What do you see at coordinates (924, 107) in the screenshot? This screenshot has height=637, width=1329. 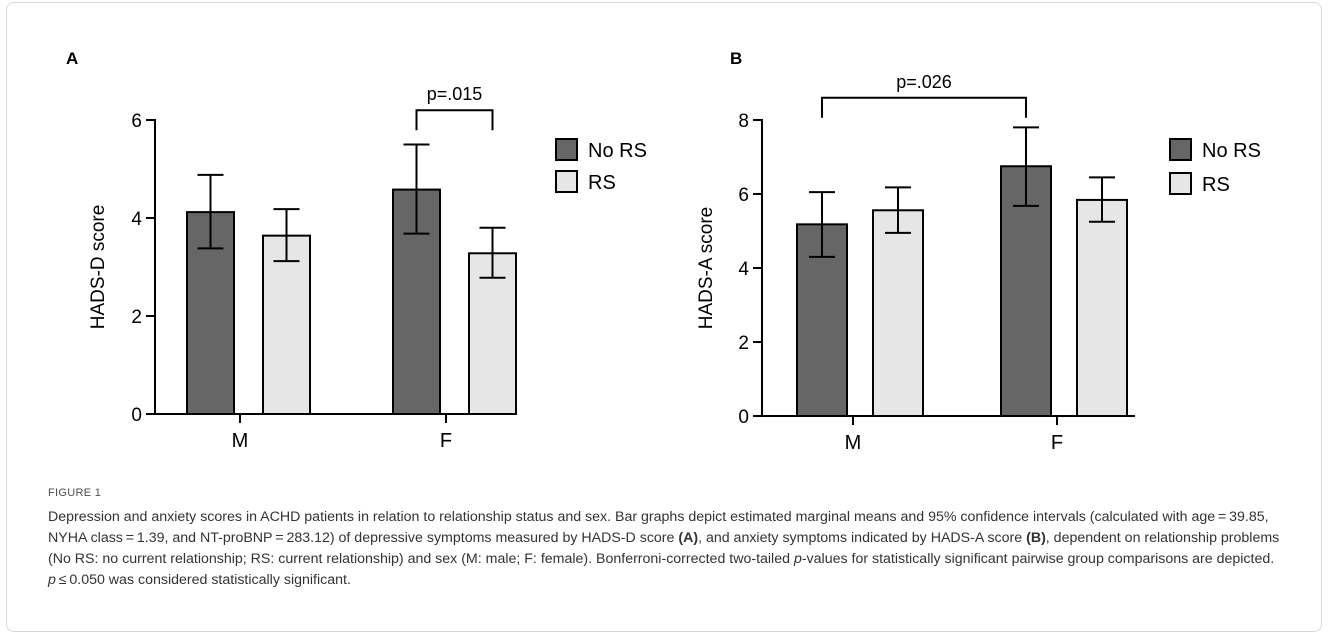 I see `significance-bracket-b` at bounding box center [924, 107].